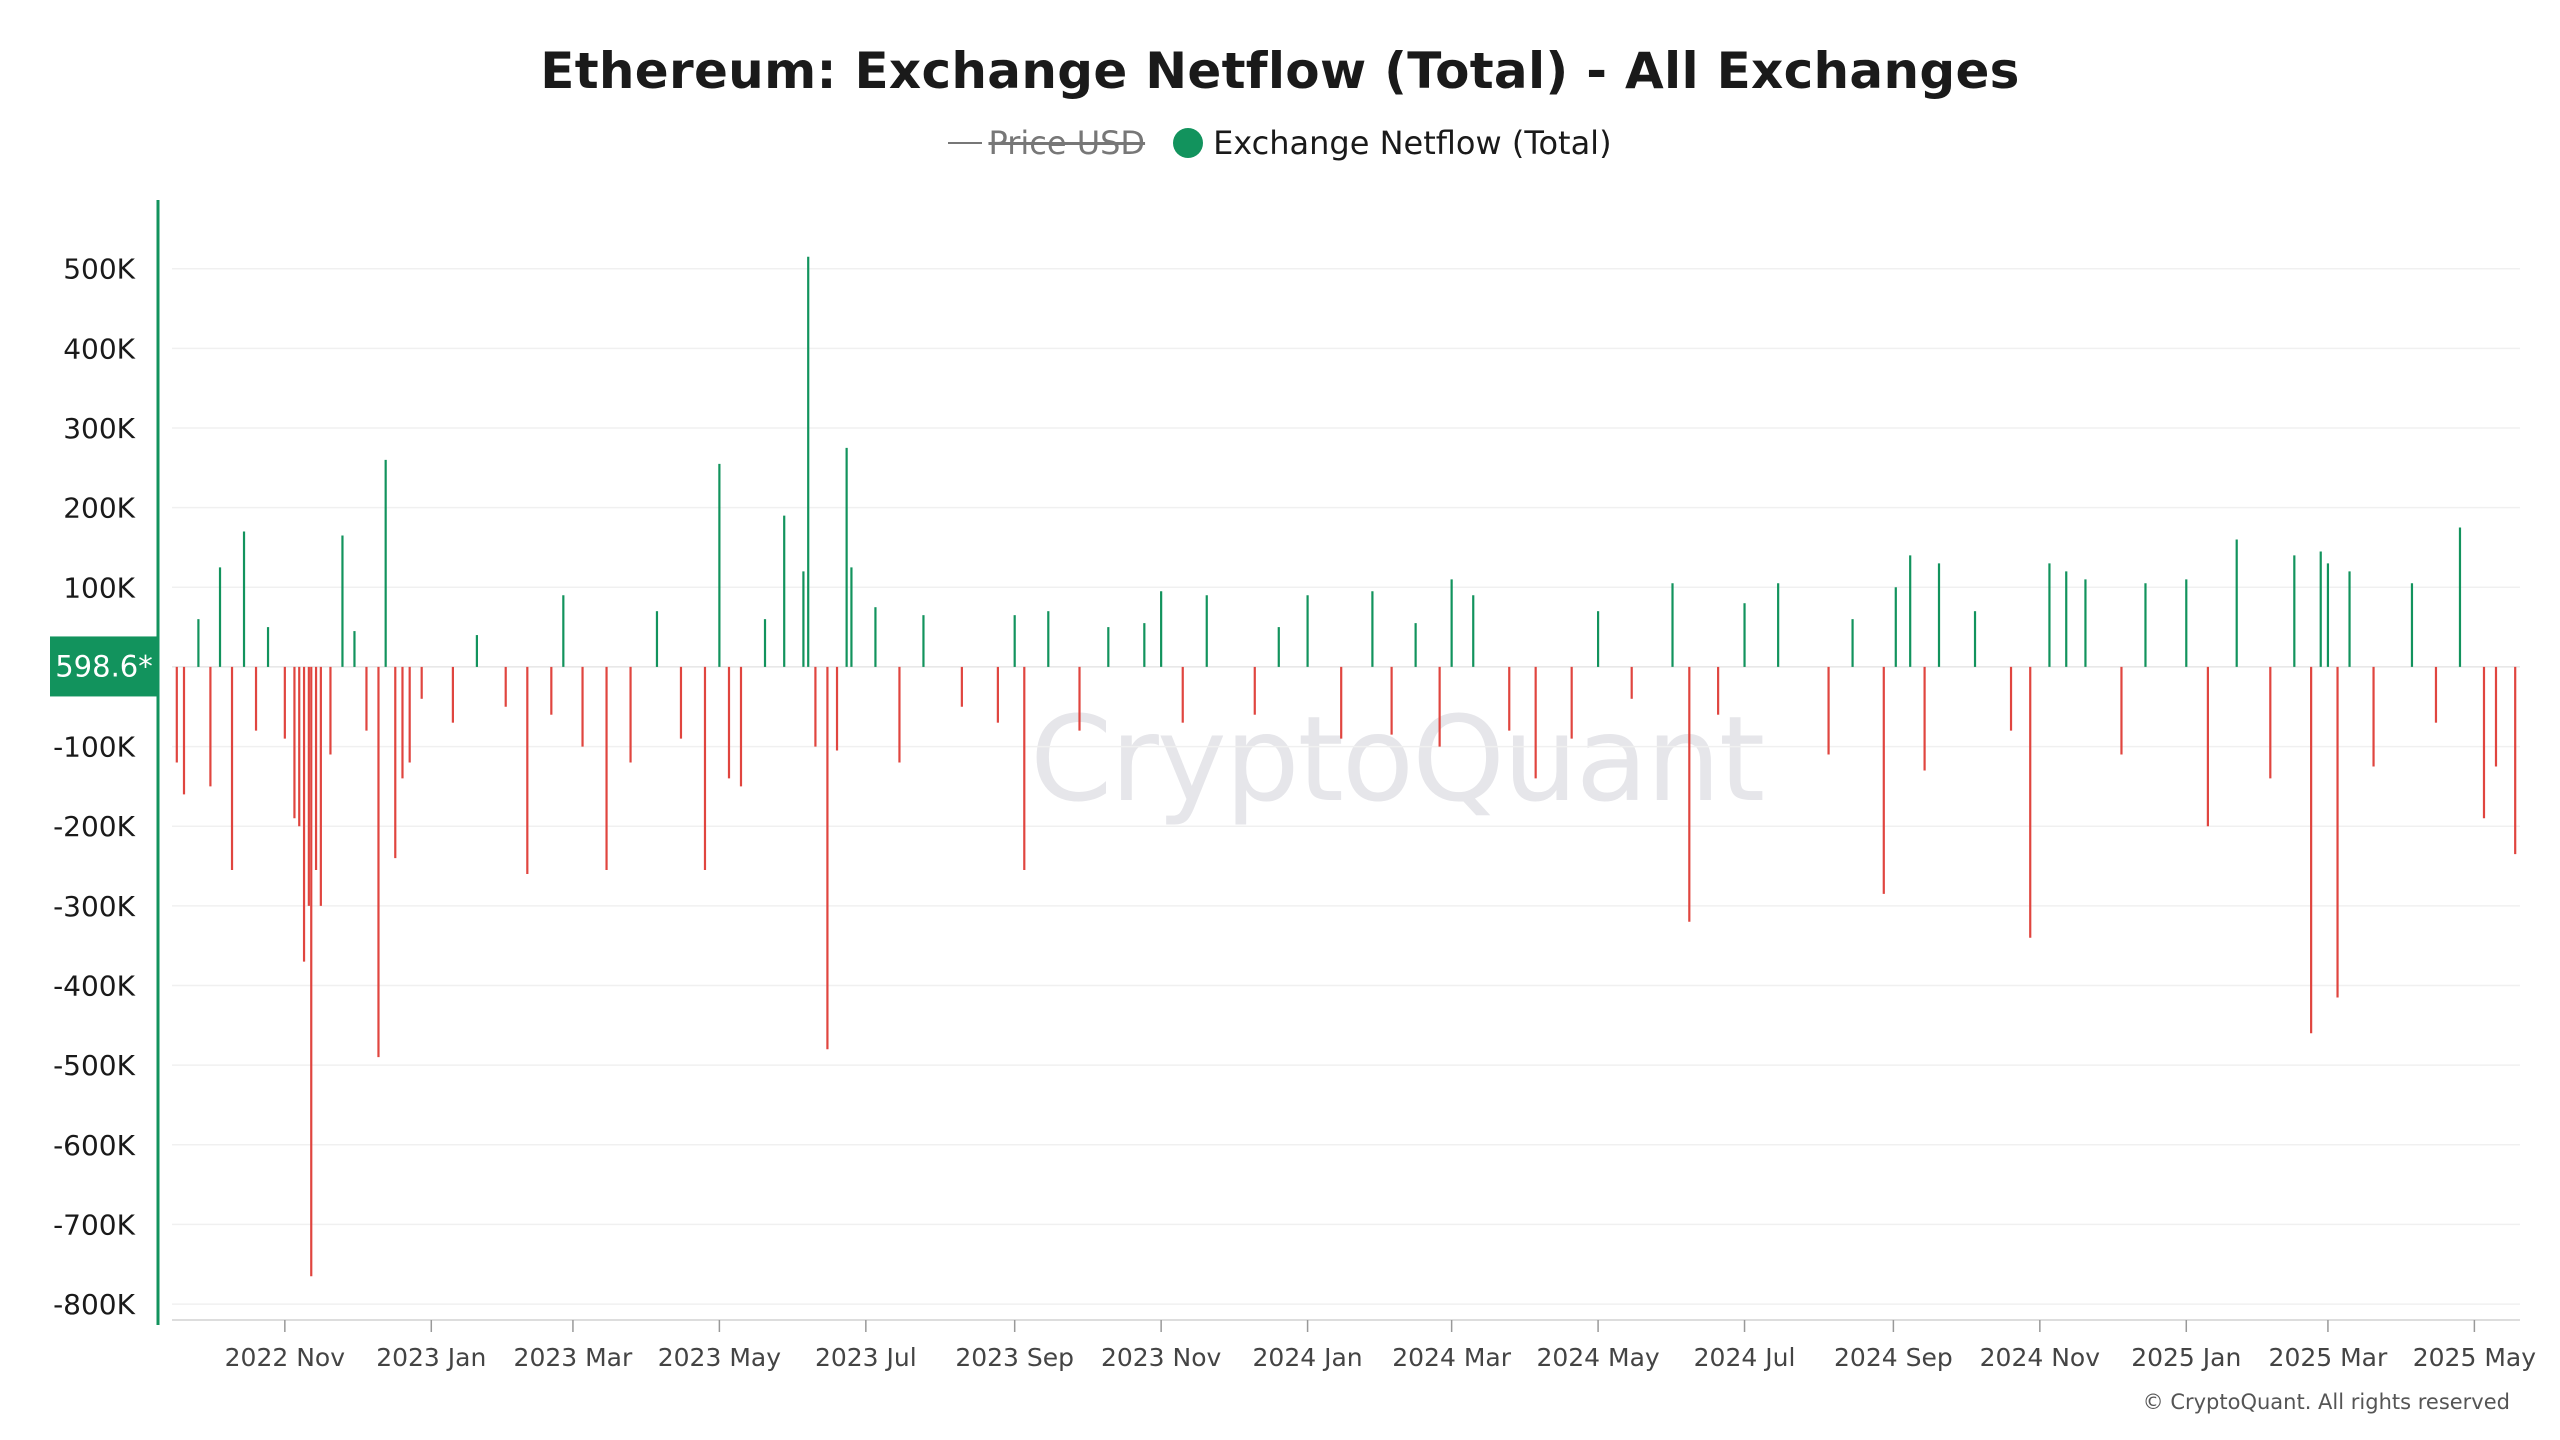  I want to click on x-tick-label: 2024 May, so click(1597, 1357).